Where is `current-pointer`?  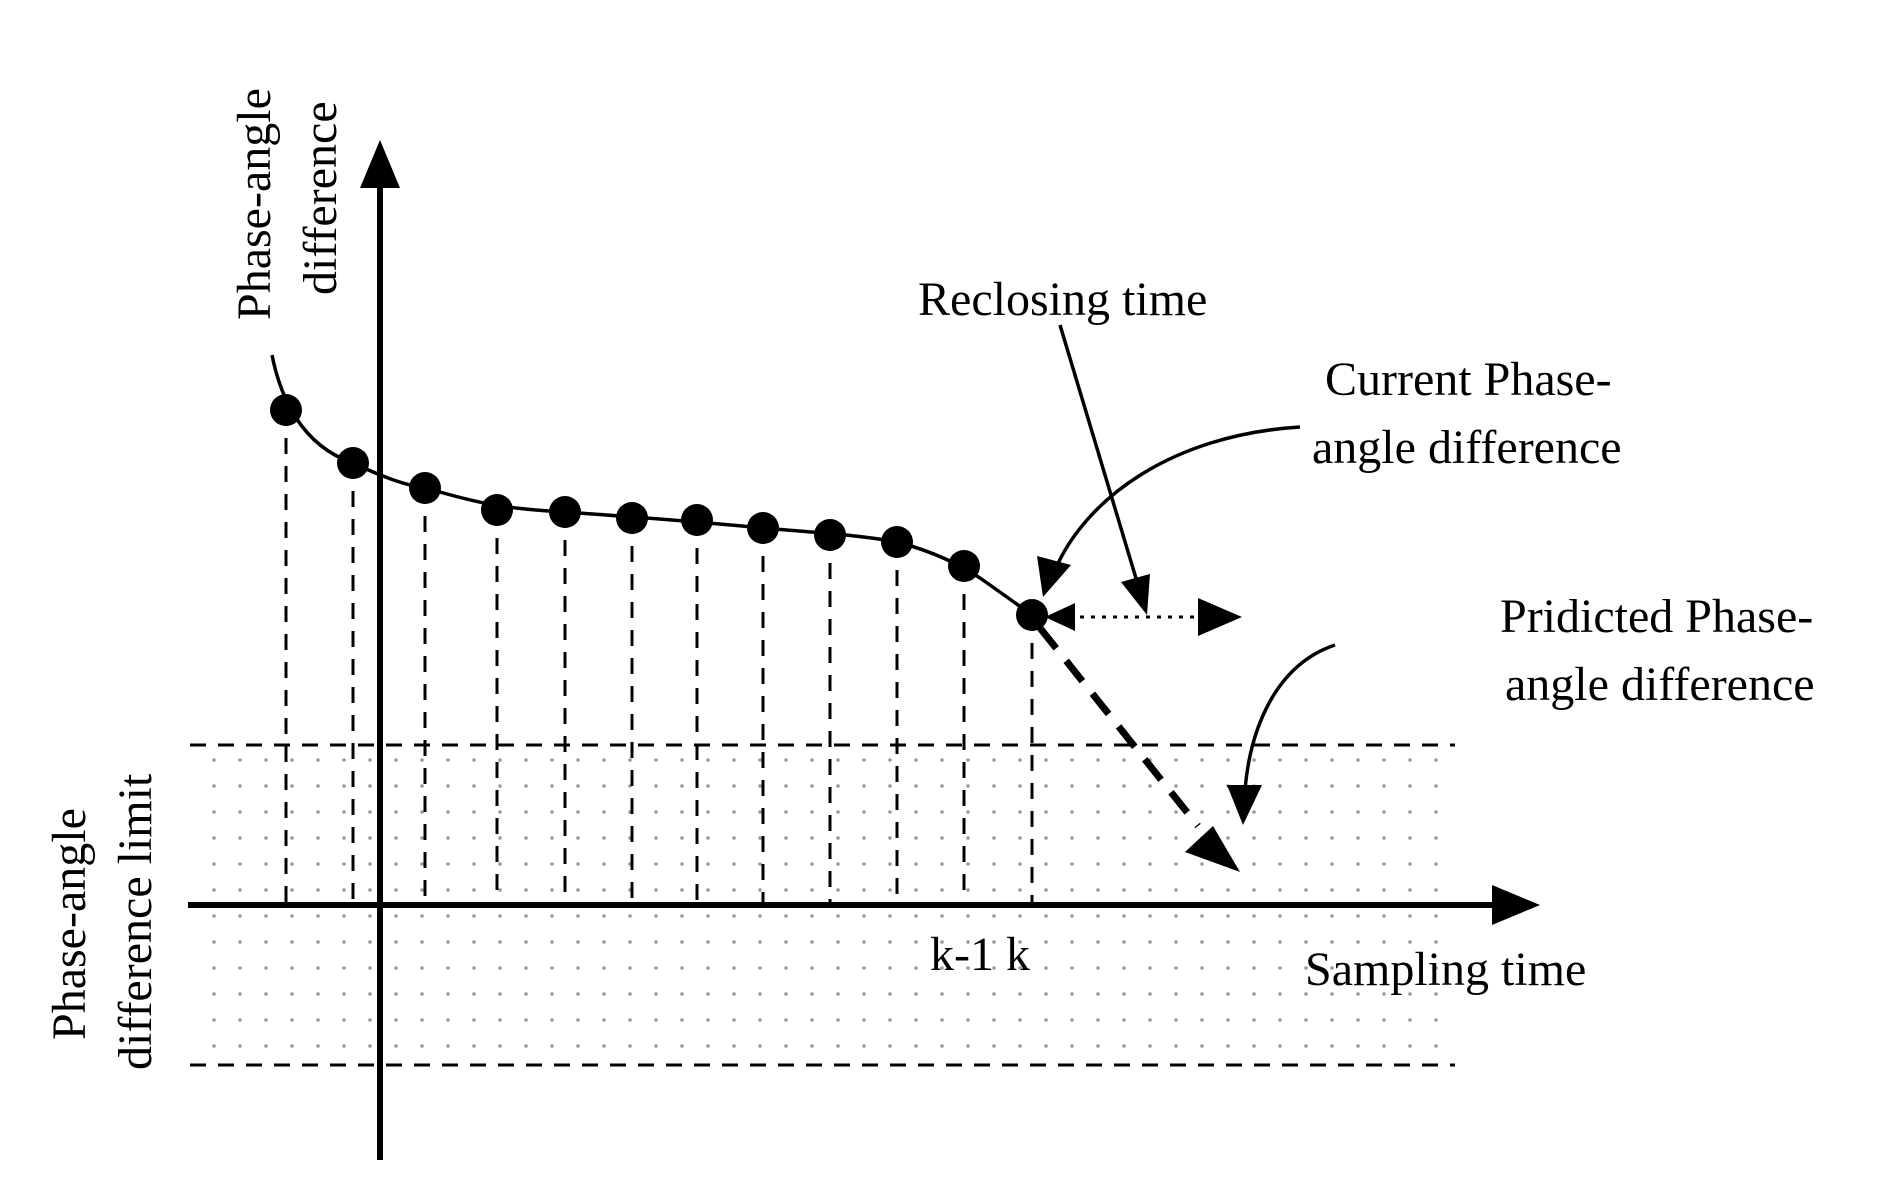
current-pointer is located at coordinates (1177, 498).